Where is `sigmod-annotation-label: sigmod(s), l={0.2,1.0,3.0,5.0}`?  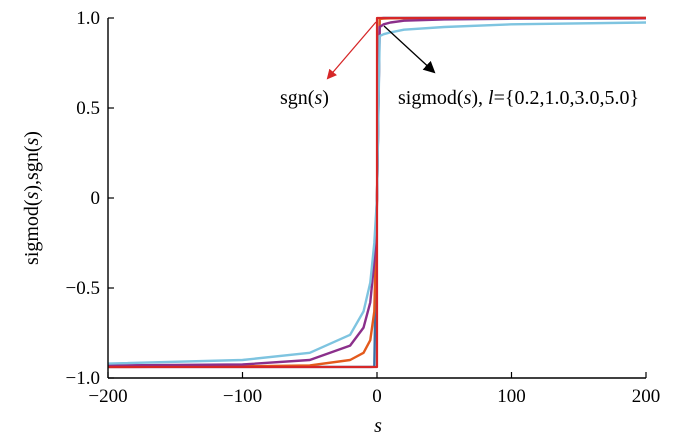
sigmod-annotation-label: sigmod(s), l={0.2,1.0,3.0,5.0} is located at coordinates (518, 98).